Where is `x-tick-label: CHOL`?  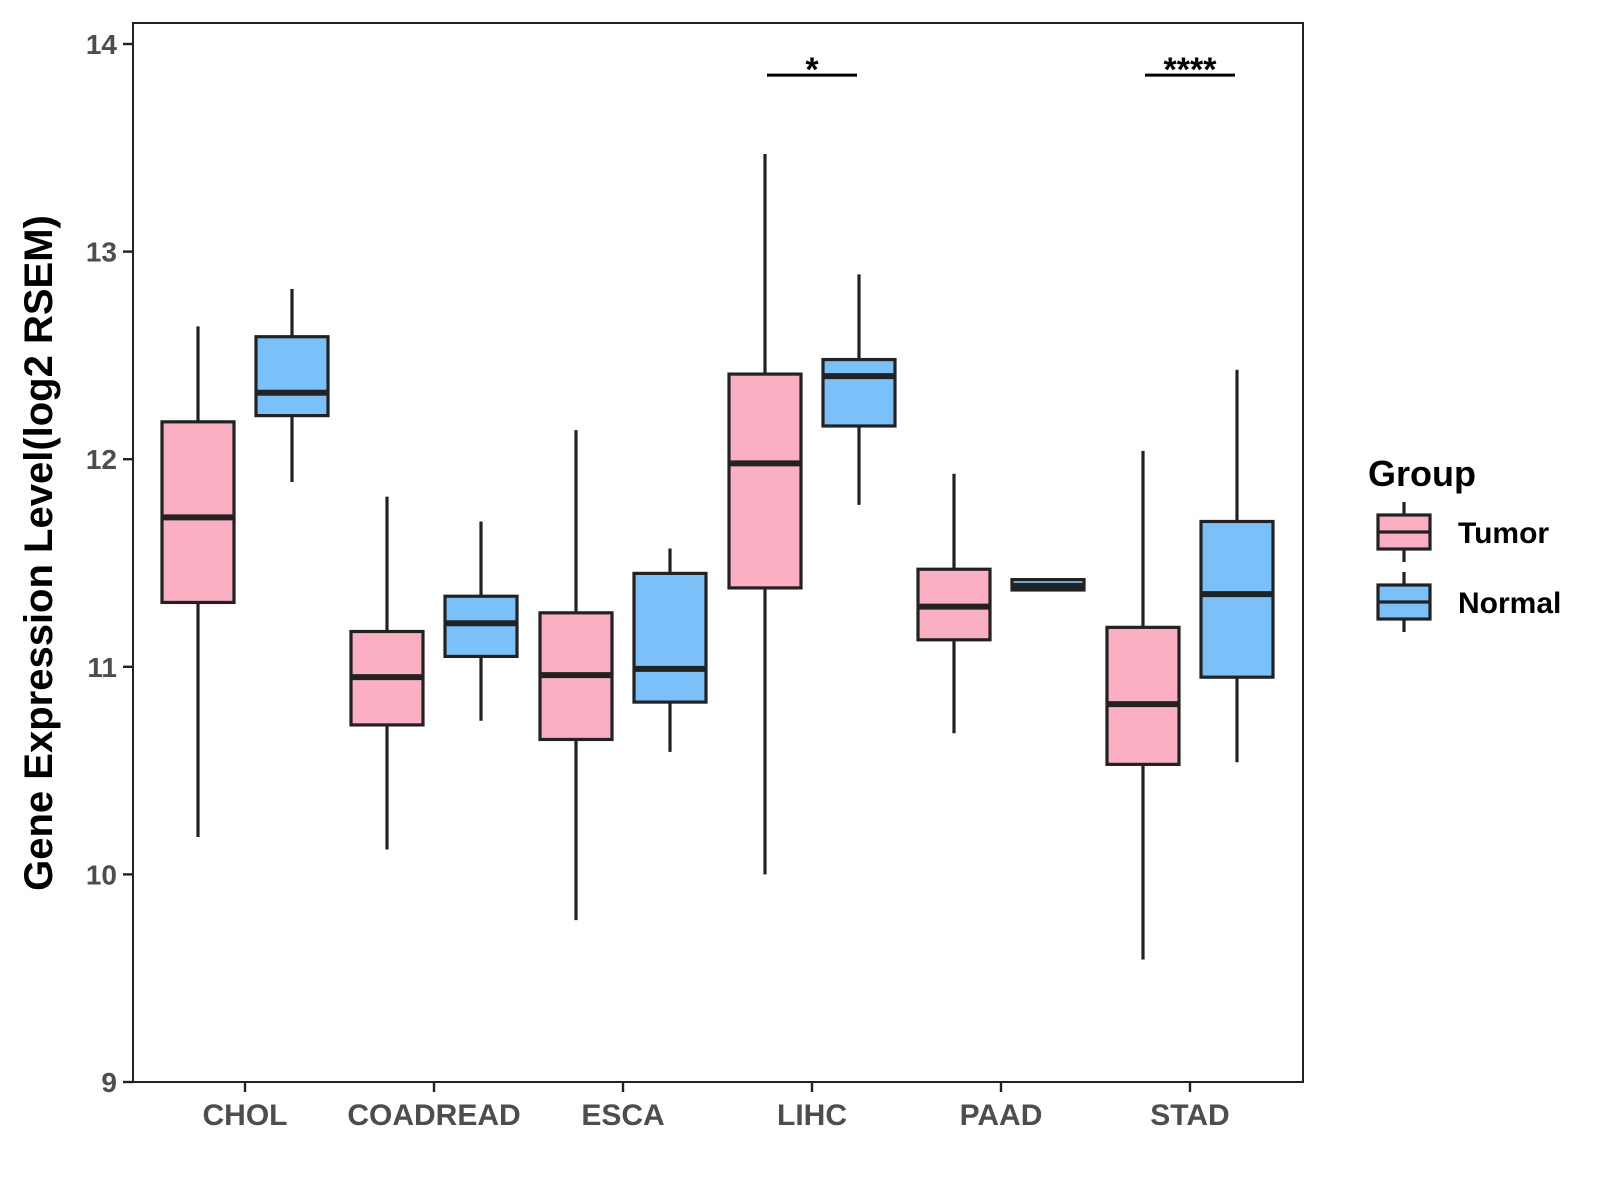 x-tick-label: CHOL is located at coordinates (245, 1115).